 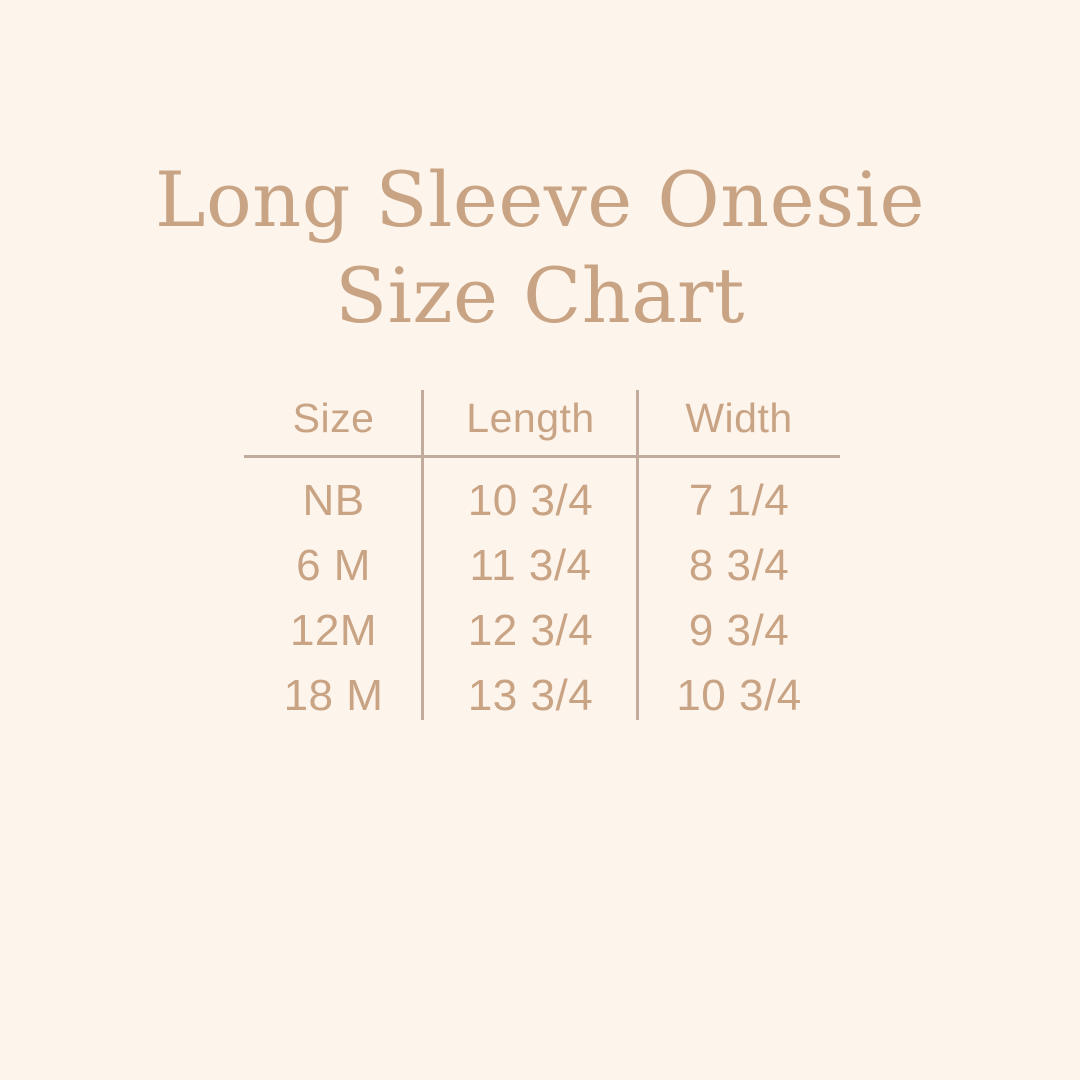 What do you see at coordinates (739, 630) in the screenshot?
I see `cell-width: 9 3/4` at bounding box center [739, 630].